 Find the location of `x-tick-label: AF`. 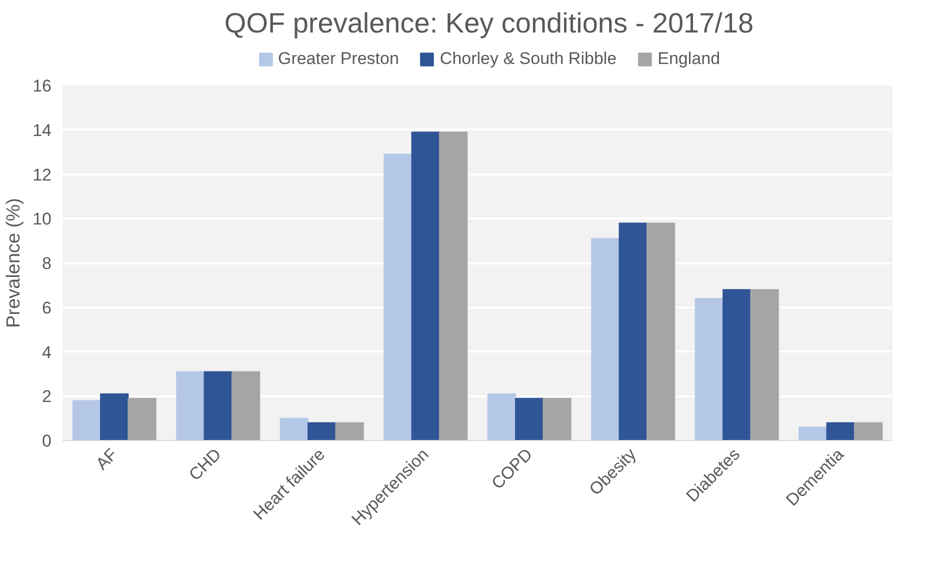

x-tick-label: AF is located at coordinates (107, 459).